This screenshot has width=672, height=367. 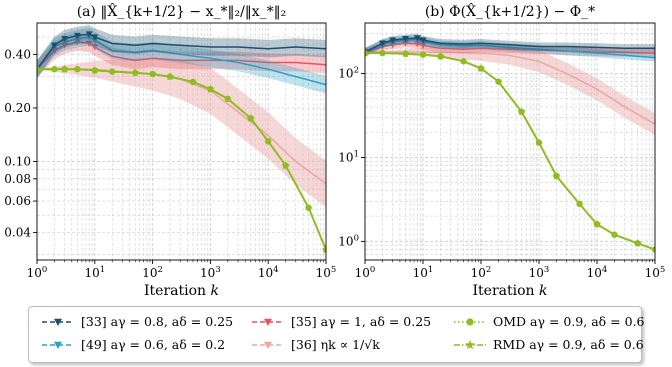 What do you see at coordinates (181, 291) in the screenshot?
I see `x-axis-label-a: Iteration k` at bounding box center [181, 291].